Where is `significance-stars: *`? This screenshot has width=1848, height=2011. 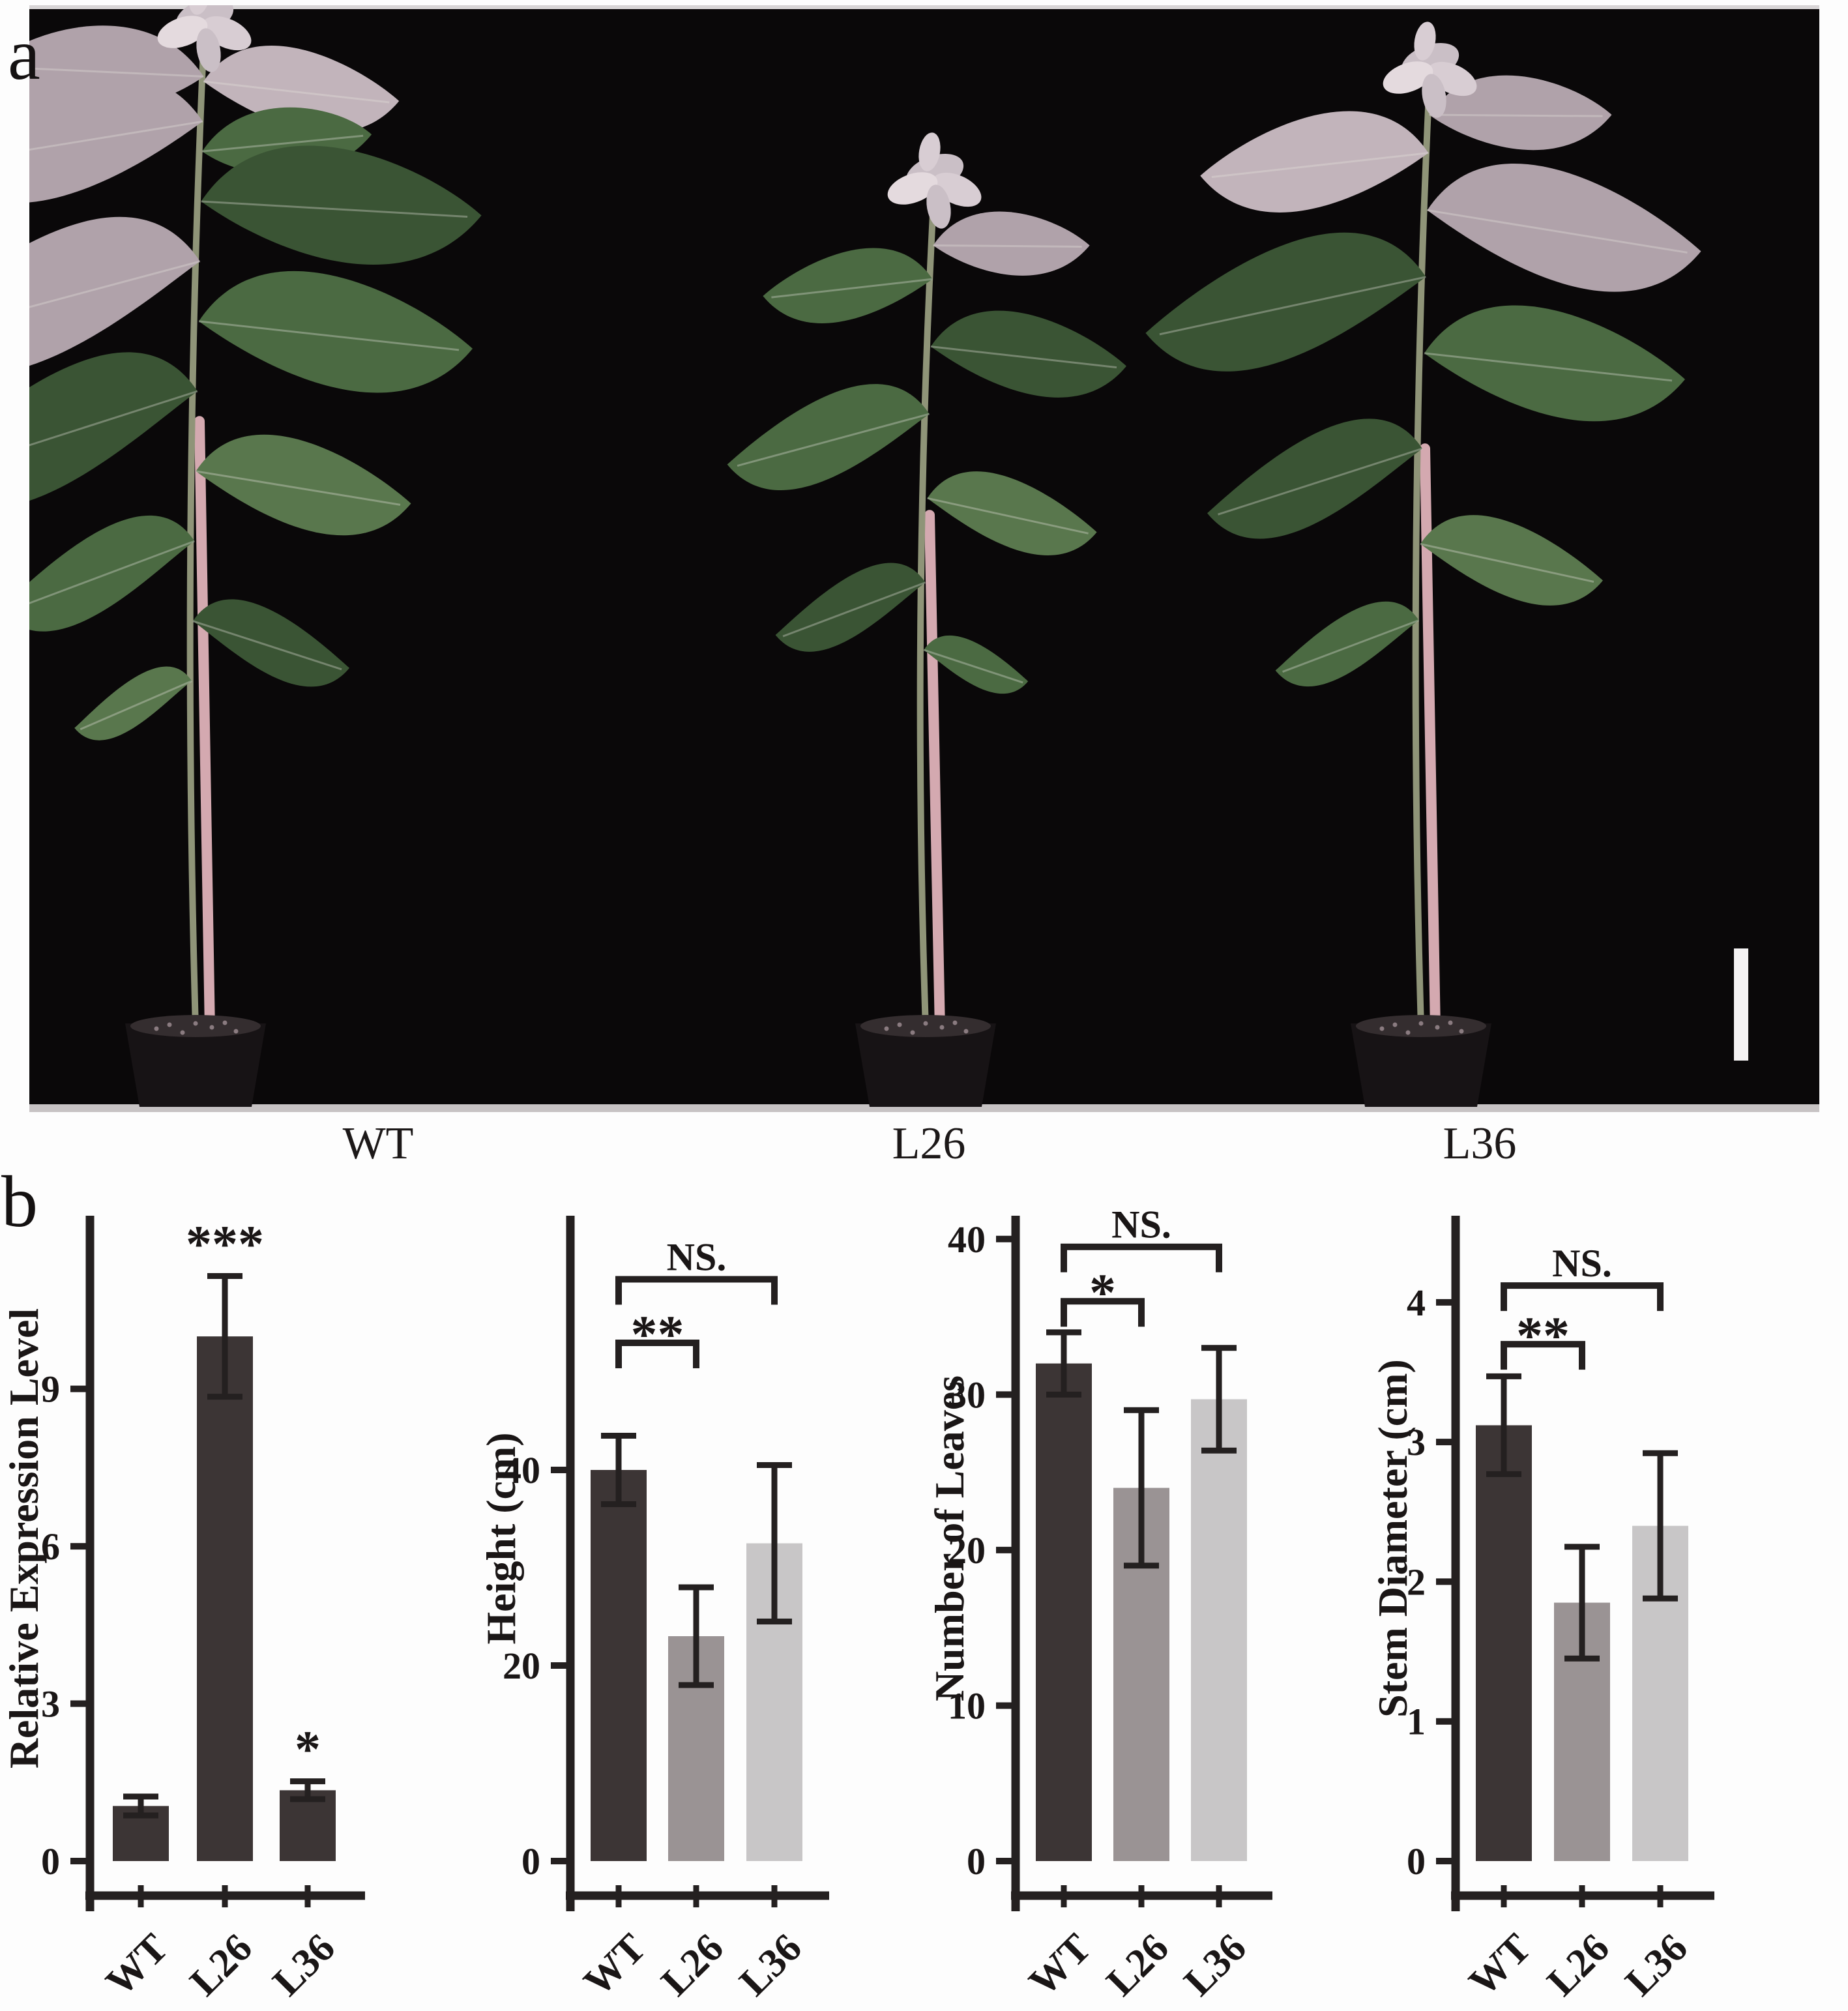
significance-stars: * is located at coordinates (308, 1750).